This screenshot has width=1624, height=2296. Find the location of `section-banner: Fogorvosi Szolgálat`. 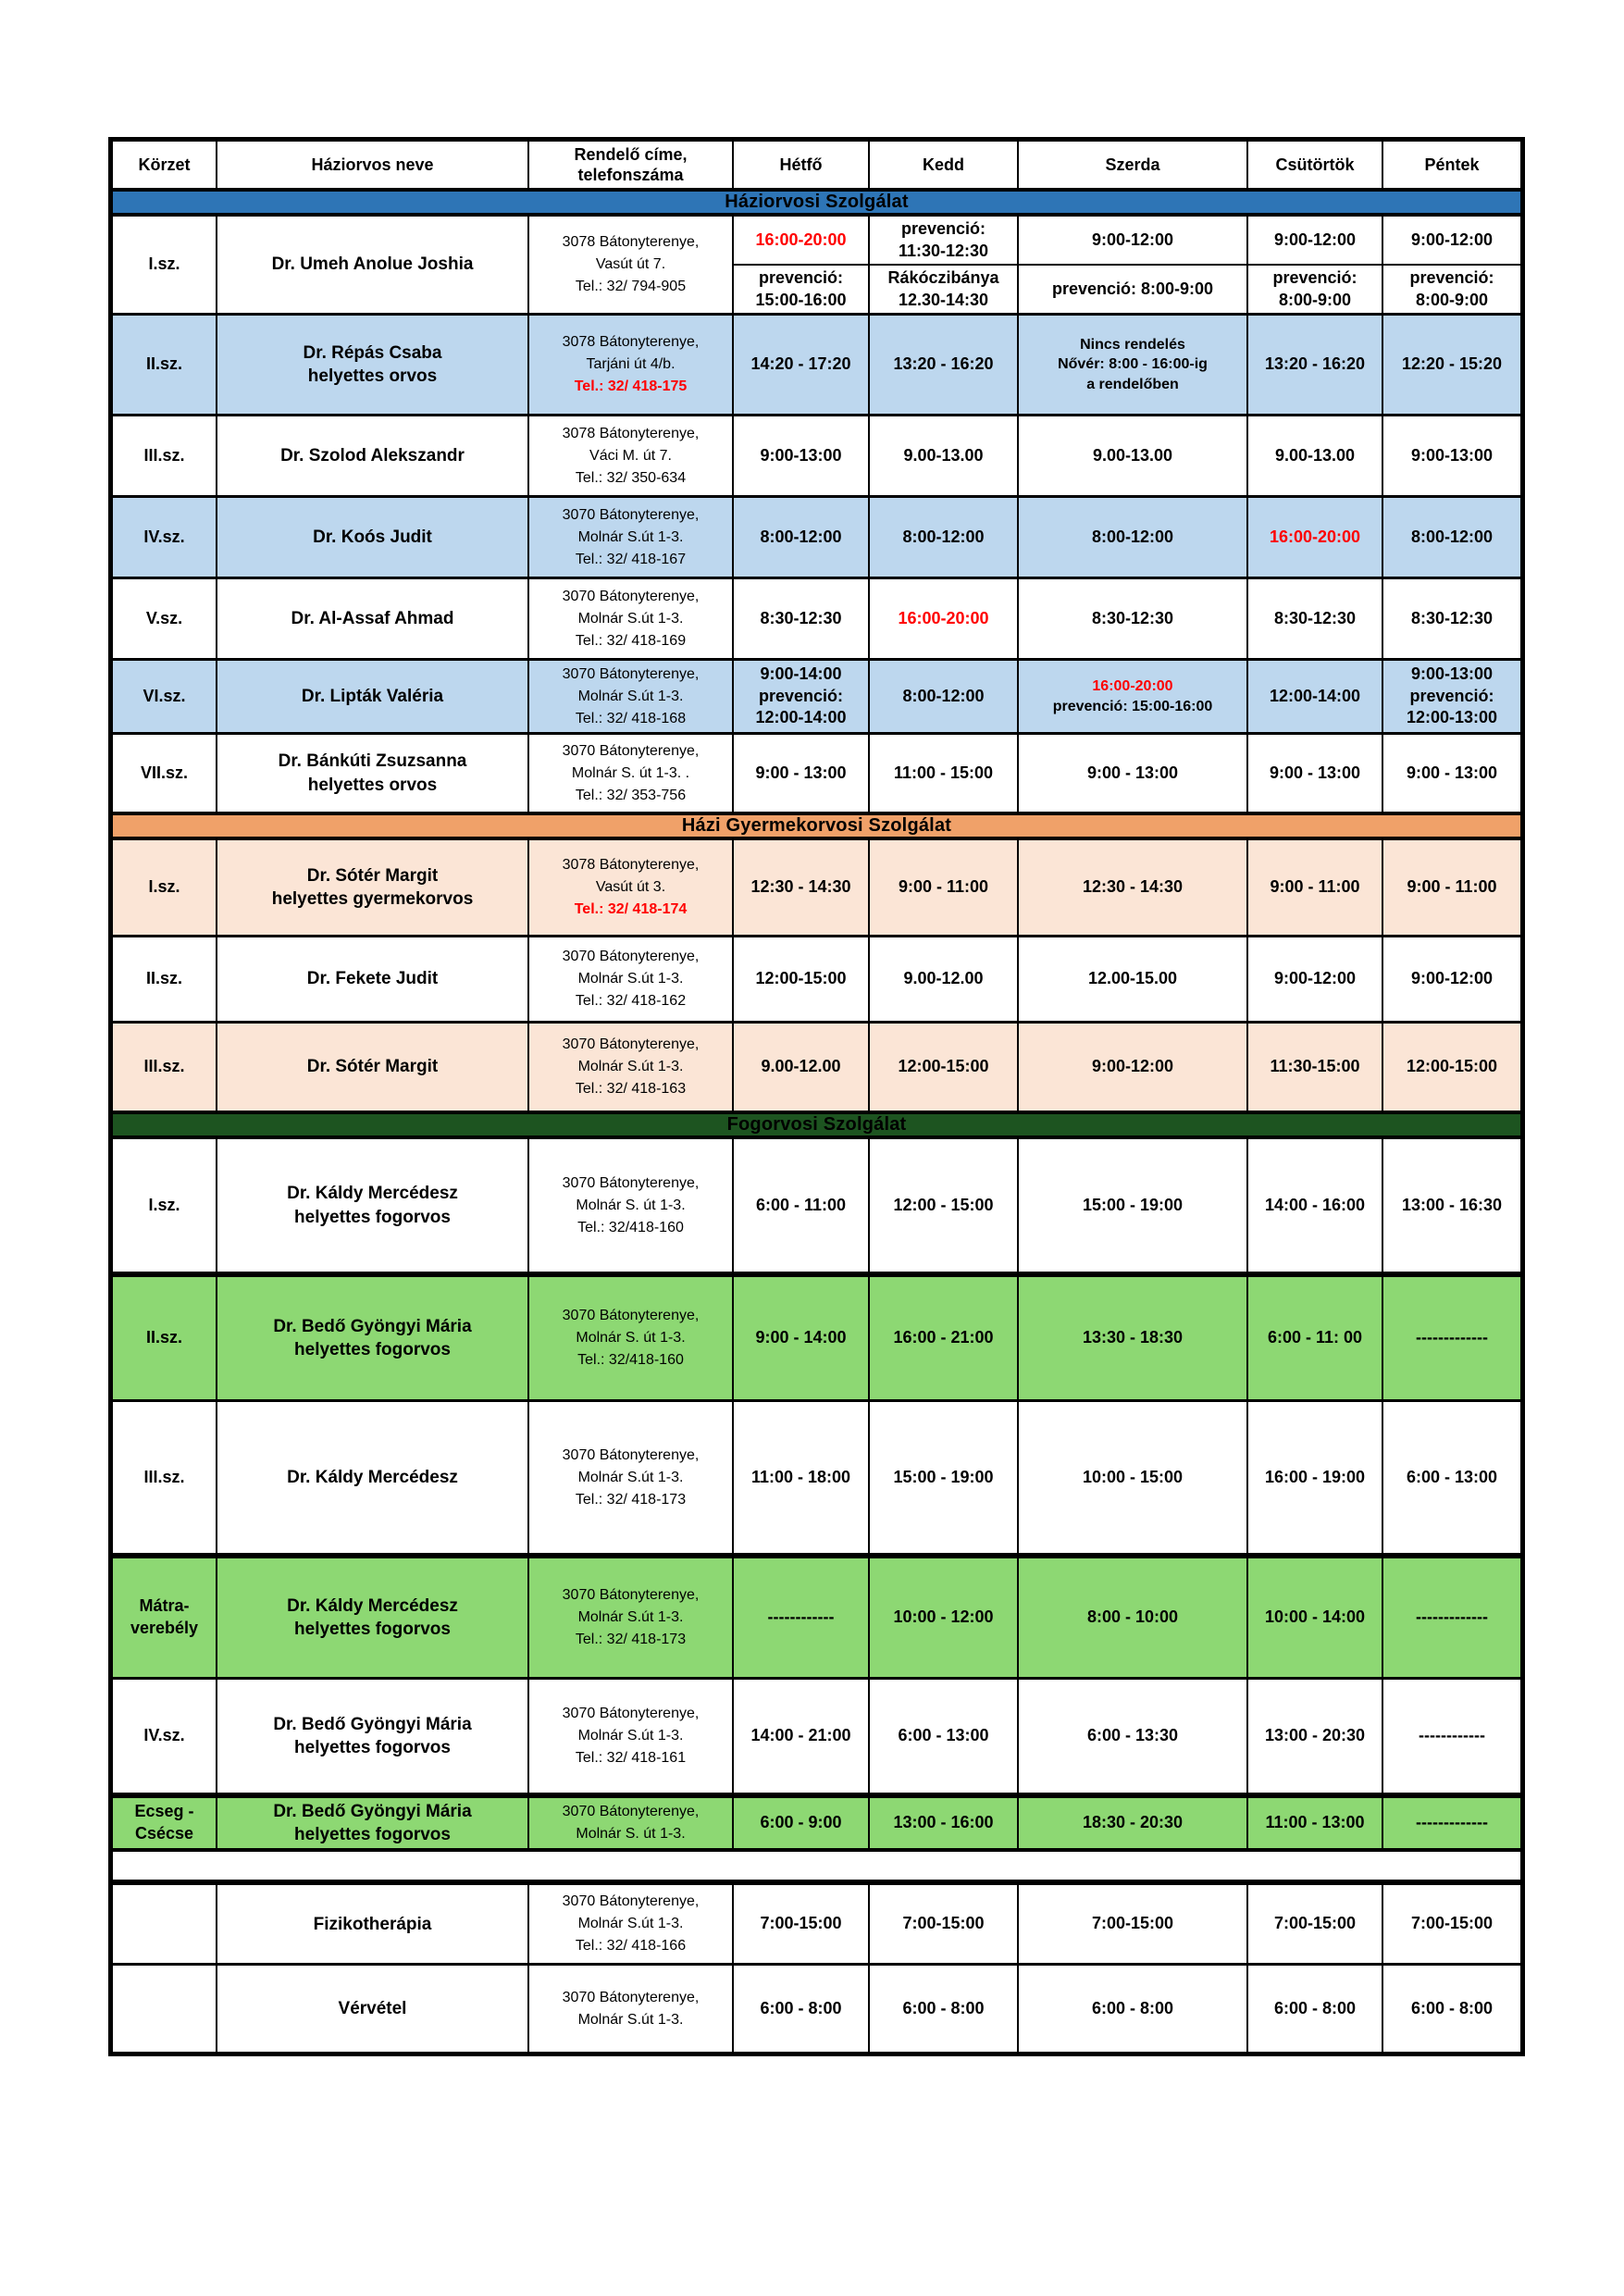

section-banner: Fogorvosi Szolgálat is located at coordinates (816, 1125).